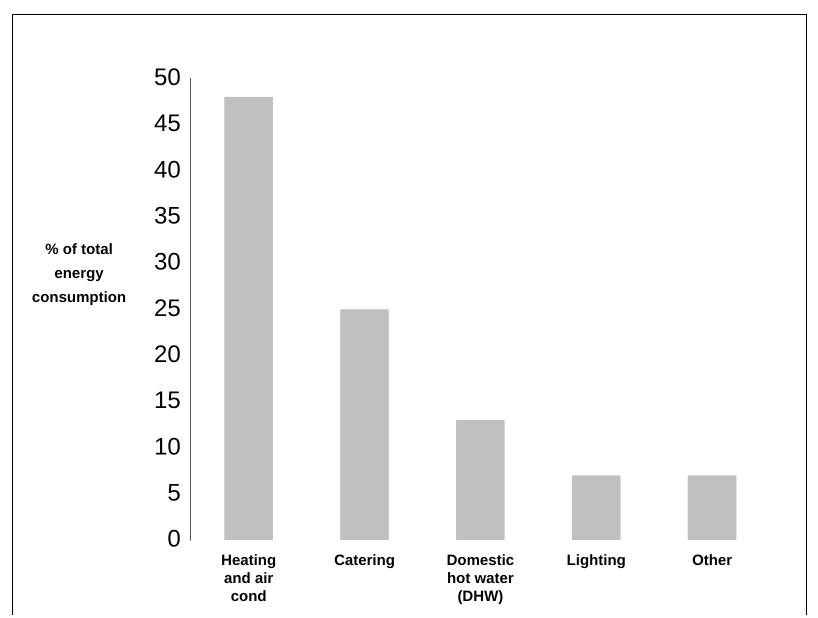 The image size is (818, 618). Describe the element at coordinates (167, 124) in the screenshot. I see `y-tick-label: 45` at that location.